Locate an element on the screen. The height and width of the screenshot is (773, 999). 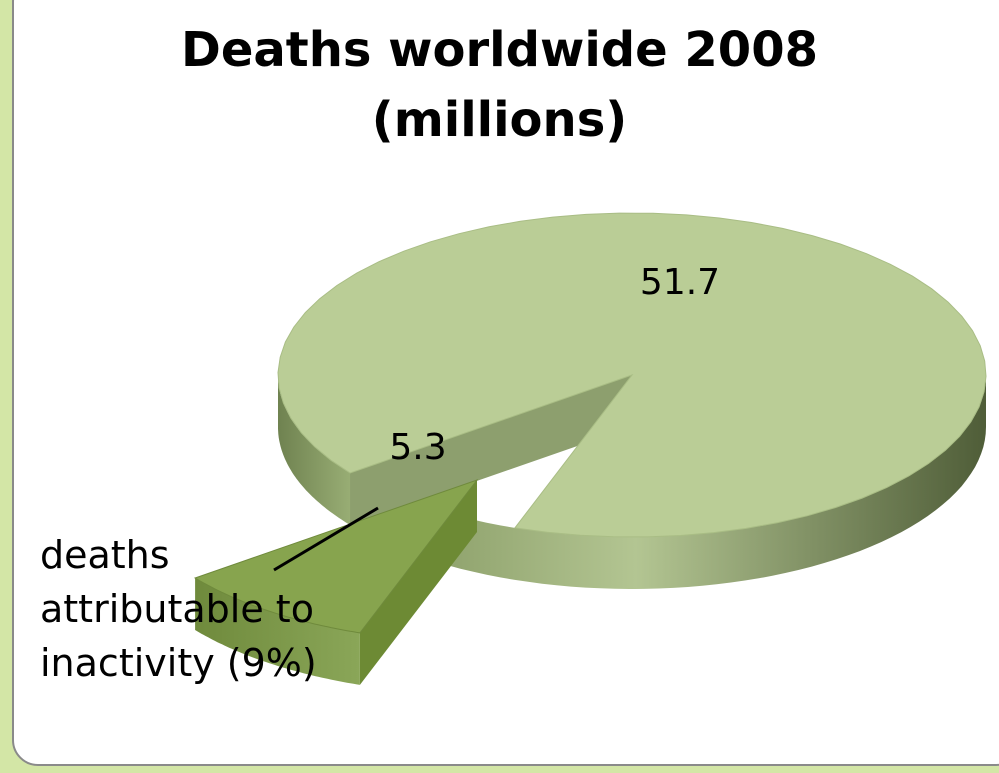
callout-text: deaths attributable to inactivity (9%) is located at coordinates (178, 609).